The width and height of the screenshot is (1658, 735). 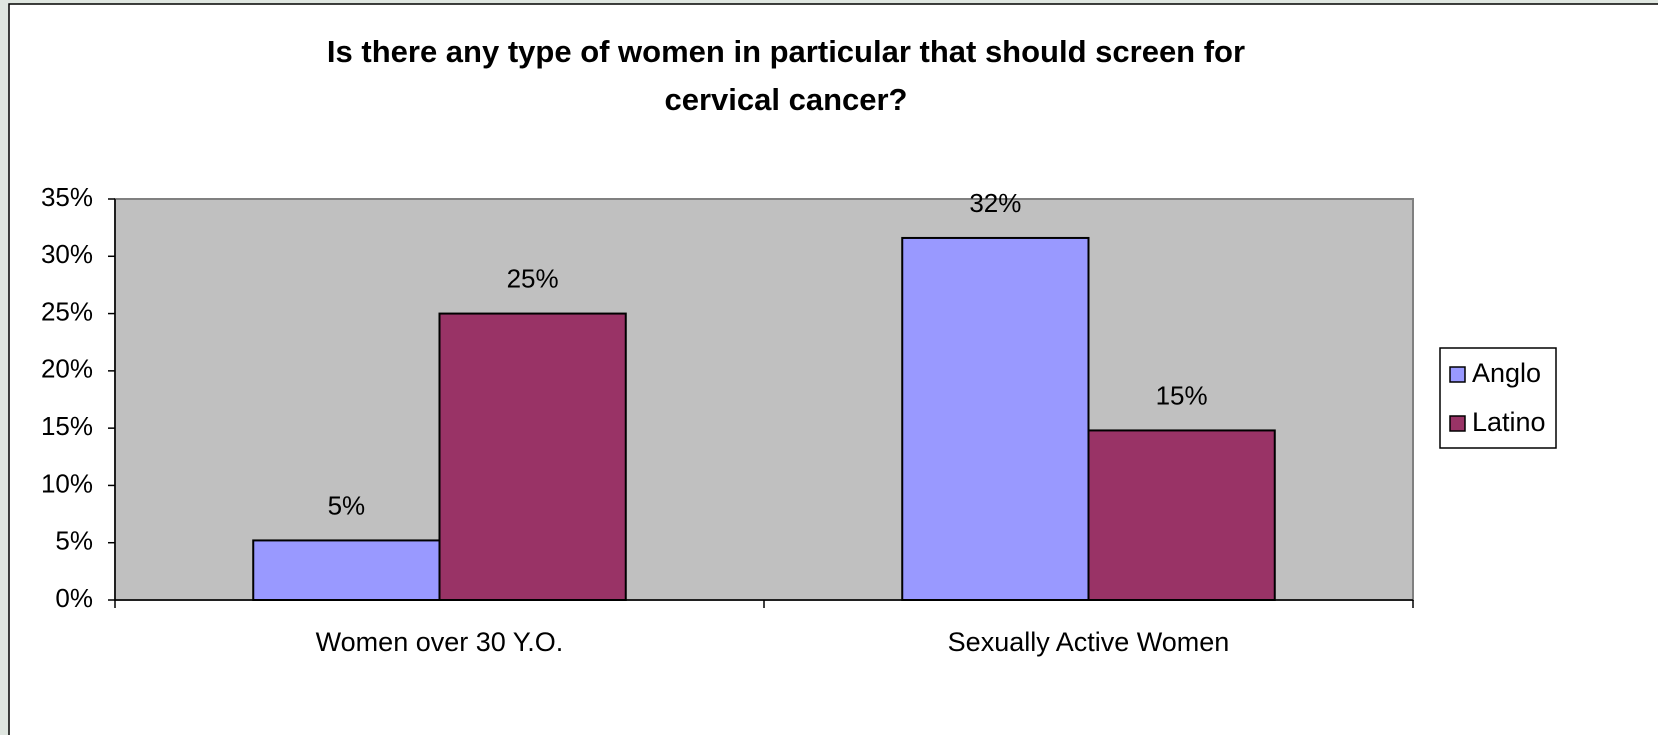 What do you see at coordinates (67, 426) in the screenshot?
I see `y-tick-label: 15%` at bounding box center [67, 426].